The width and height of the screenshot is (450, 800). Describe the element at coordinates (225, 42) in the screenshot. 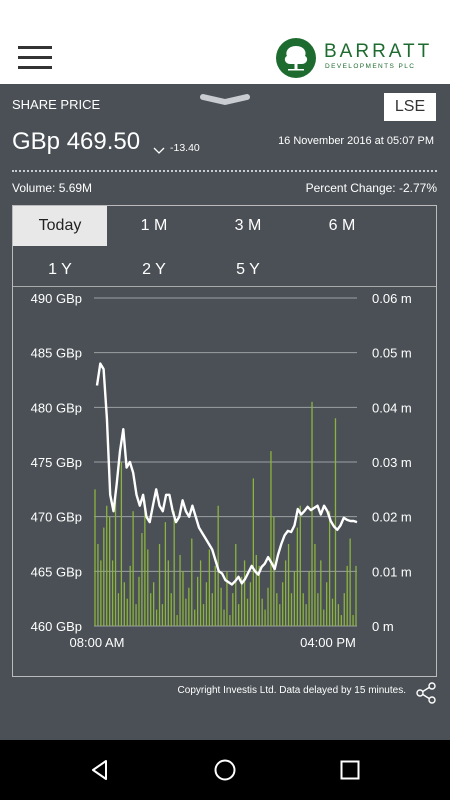

I see `app-header: BARRATT DEVELOPMENTS PLC` at that location.